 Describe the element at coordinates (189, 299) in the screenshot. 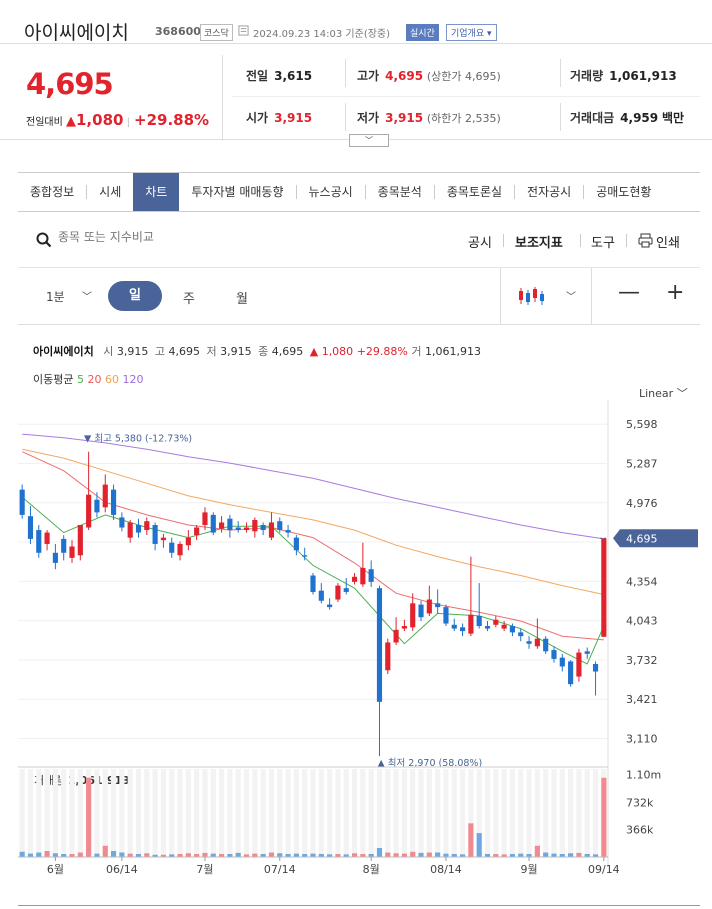

I see `period-week-button: 주` at that location.